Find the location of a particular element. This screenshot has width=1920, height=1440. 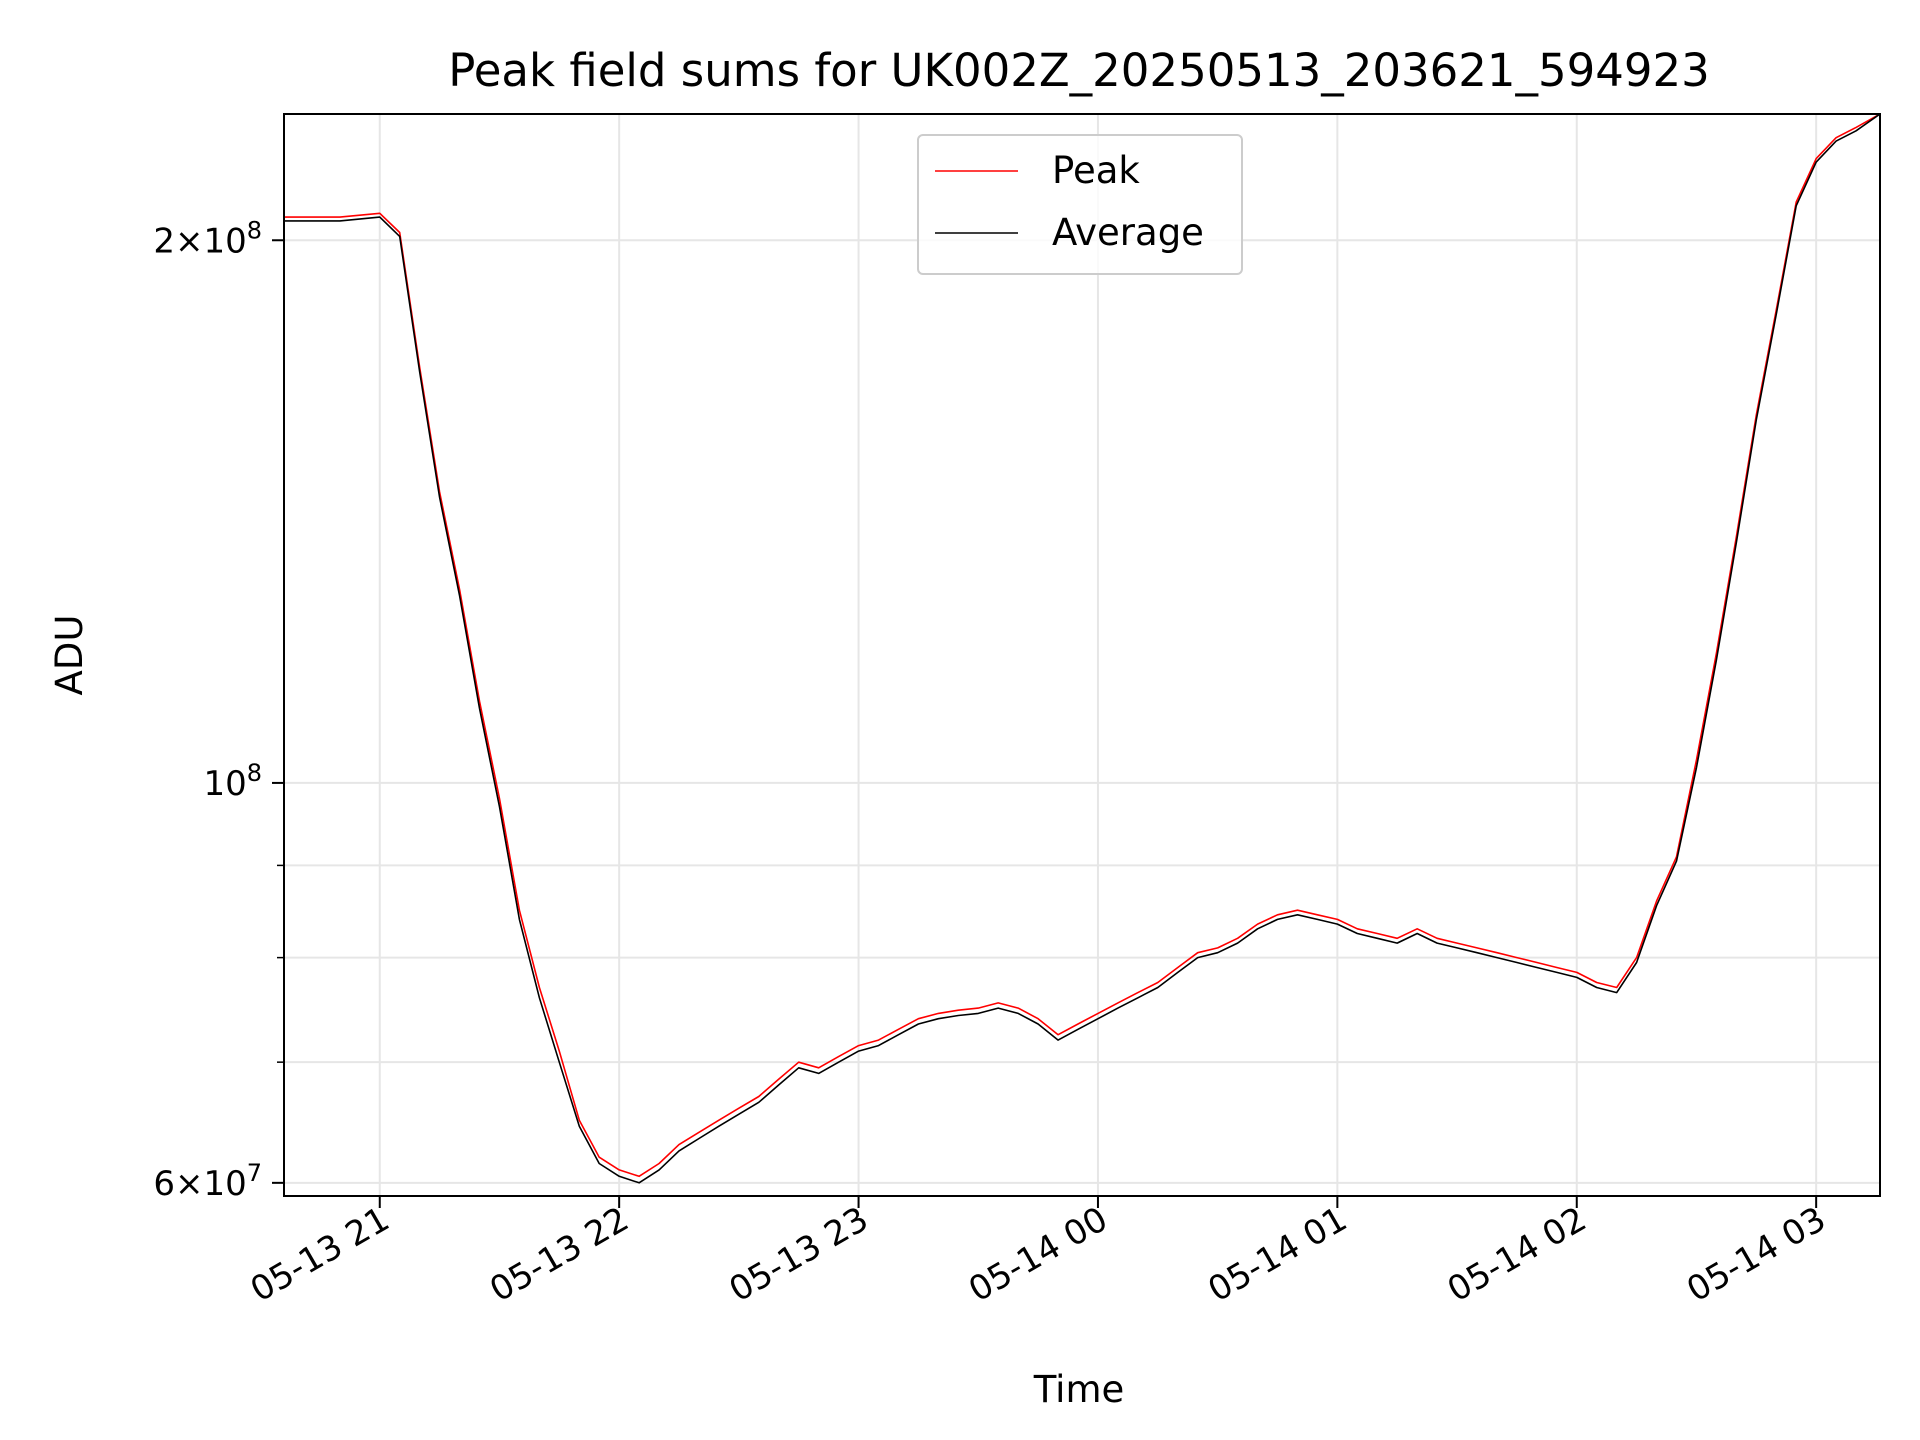

x-axis-label: Time is located at coordinates (1079, 1389).